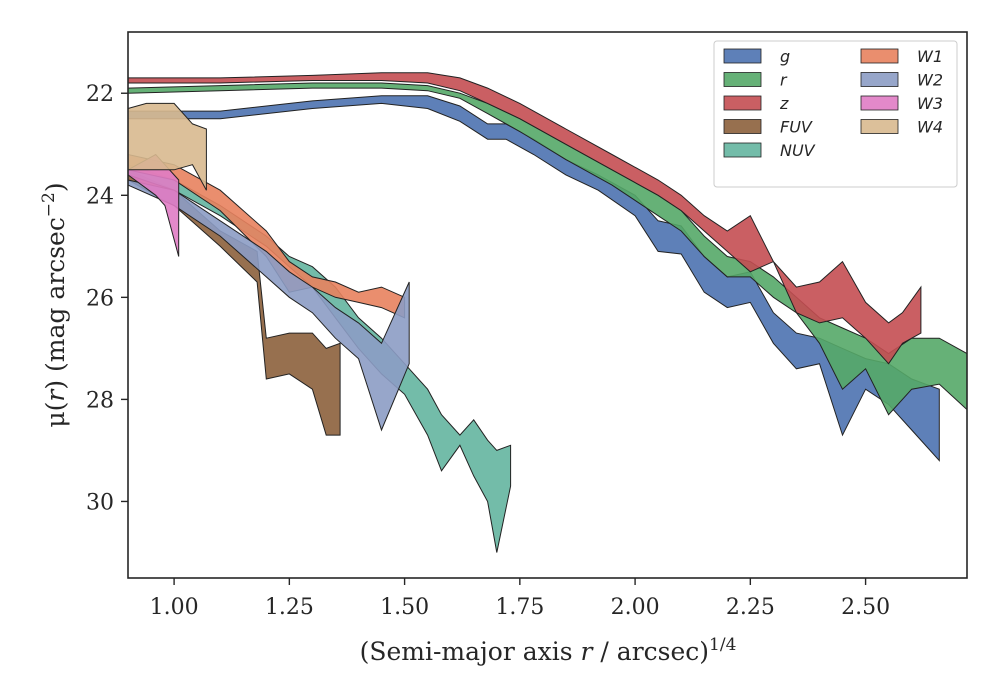 This screenshot has height=700, width=1000. I want to click on y-tick-label: 26, so click(100, 298).